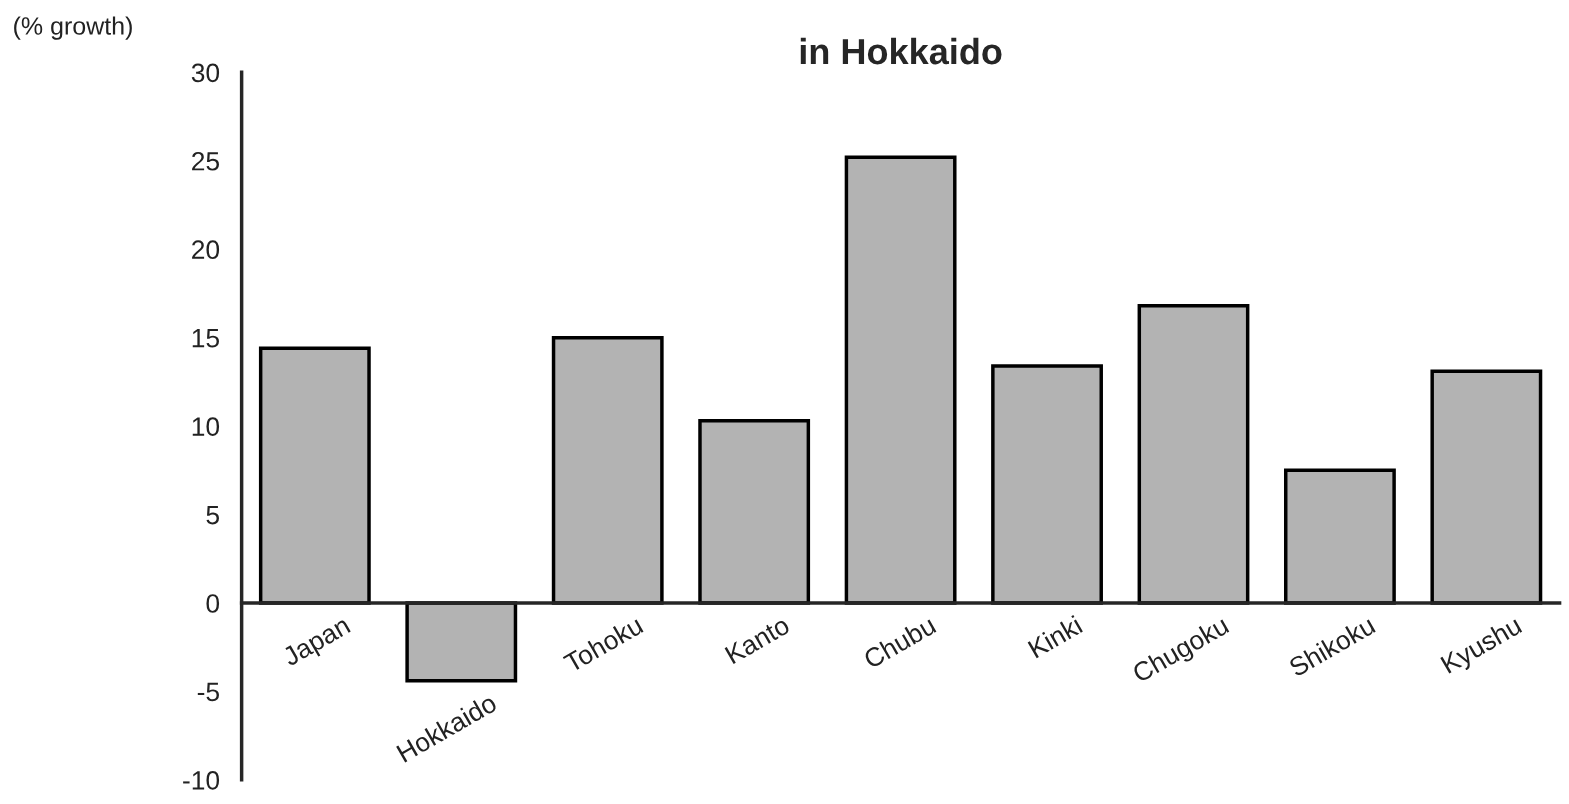 This screenshot has width=1569, height=804. I want to click on y-tick-label: 15, so click(205, 338).